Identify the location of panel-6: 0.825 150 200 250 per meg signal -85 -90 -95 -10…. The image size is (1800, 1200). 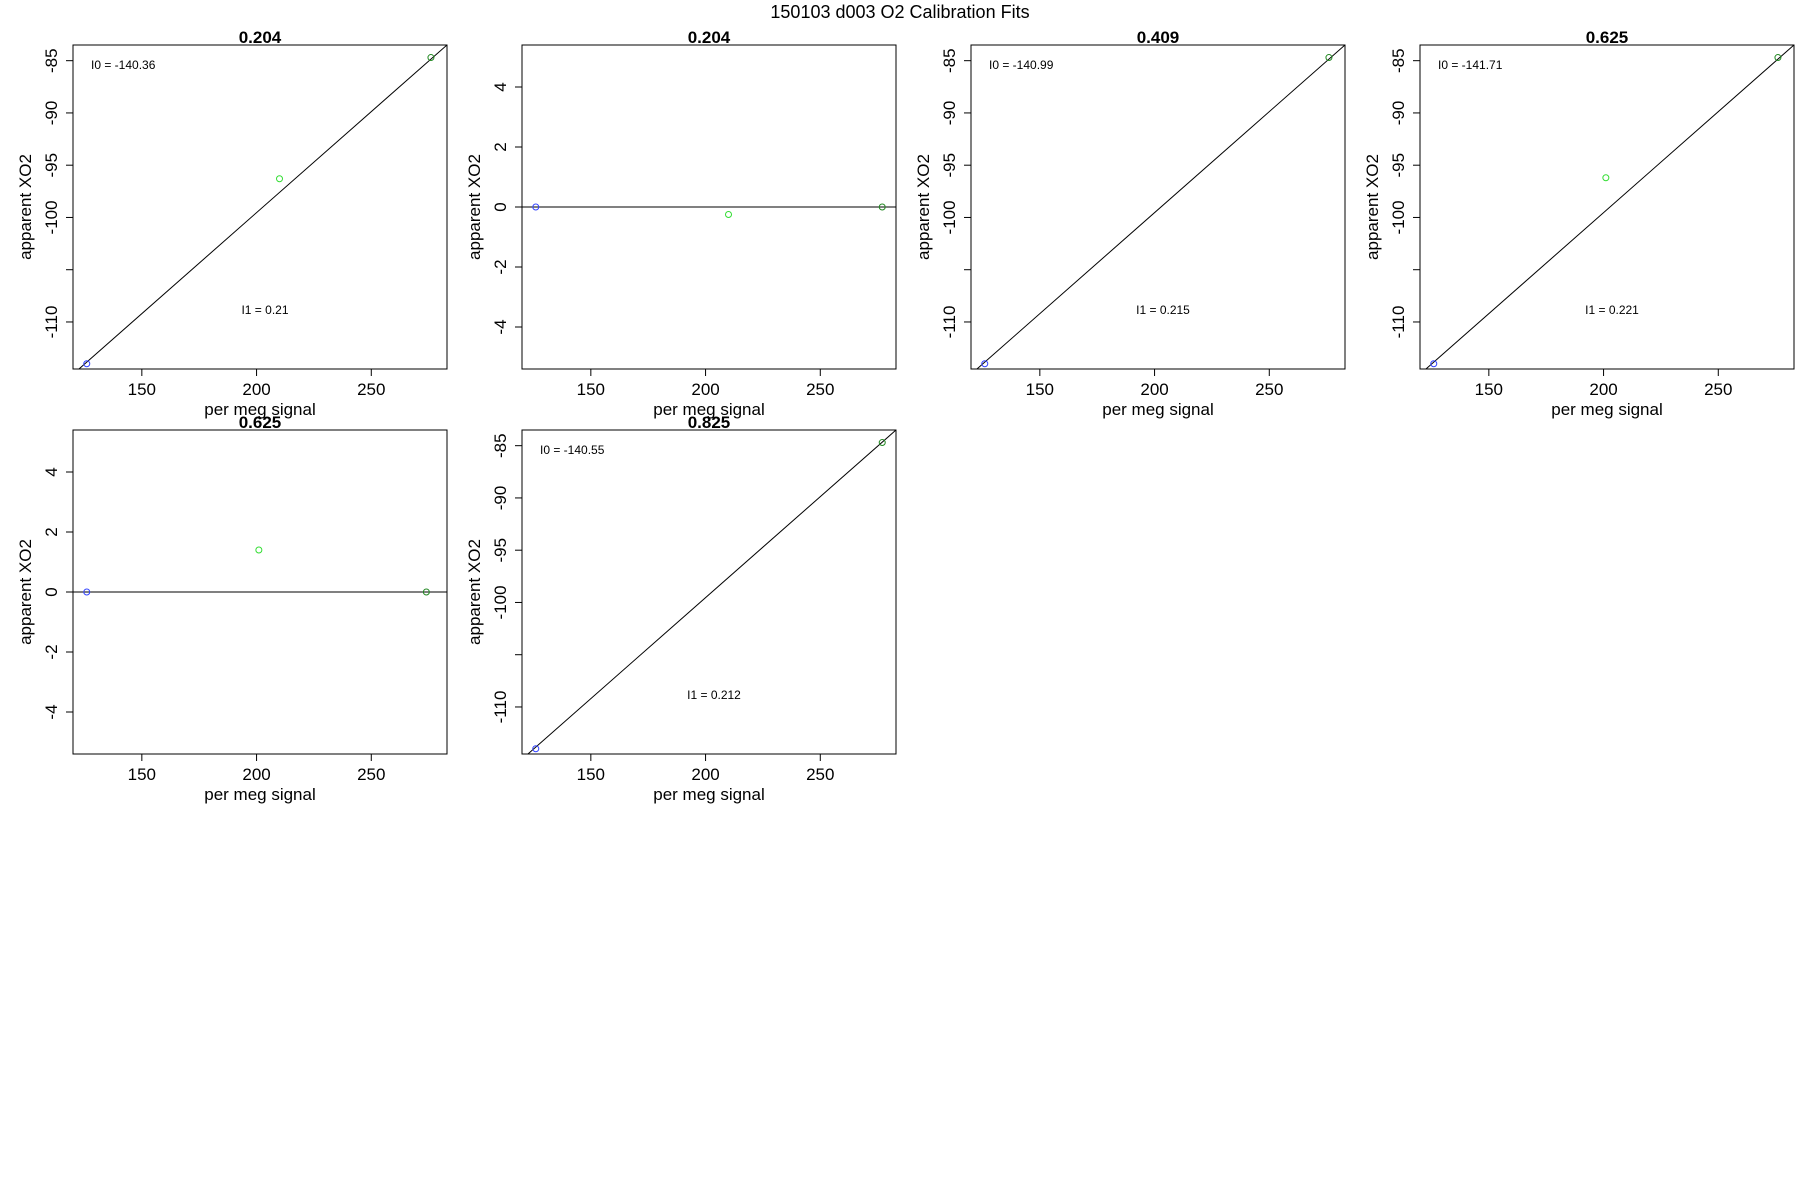
(681, 608).